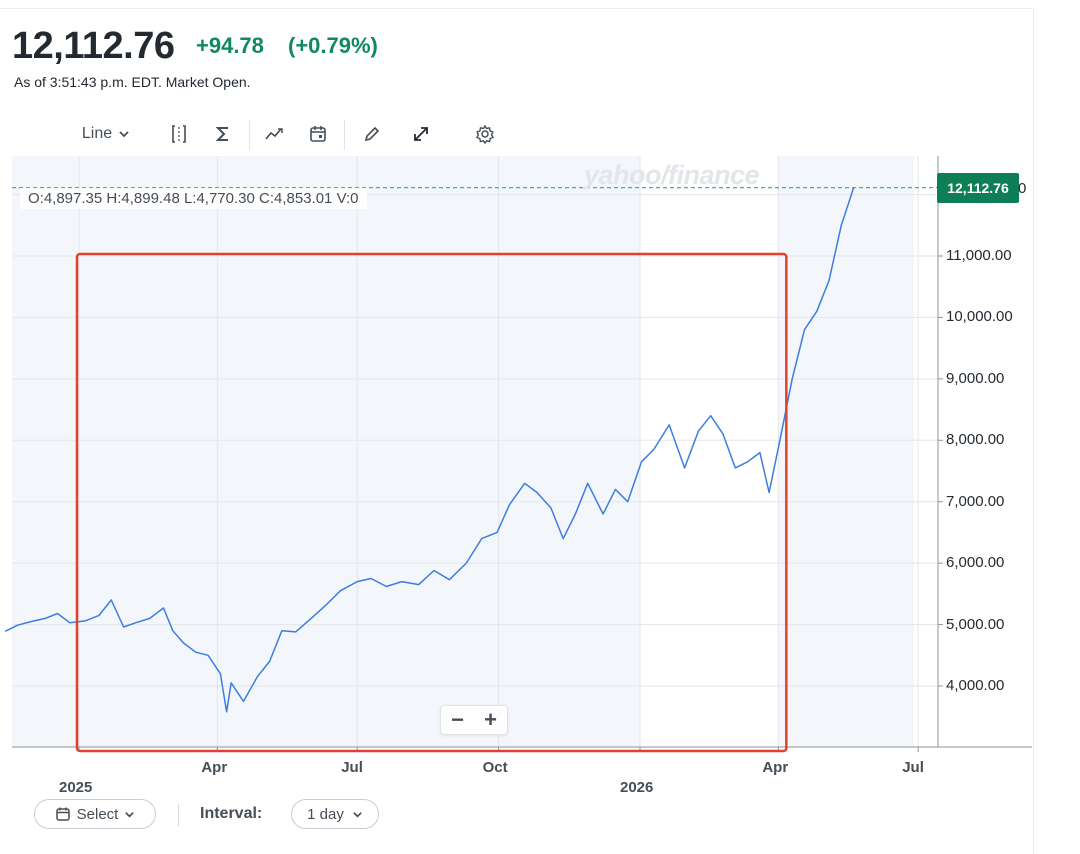 The height and width of the screenshot is (854, 1080). I want to click on events-button, so click(318, 134).